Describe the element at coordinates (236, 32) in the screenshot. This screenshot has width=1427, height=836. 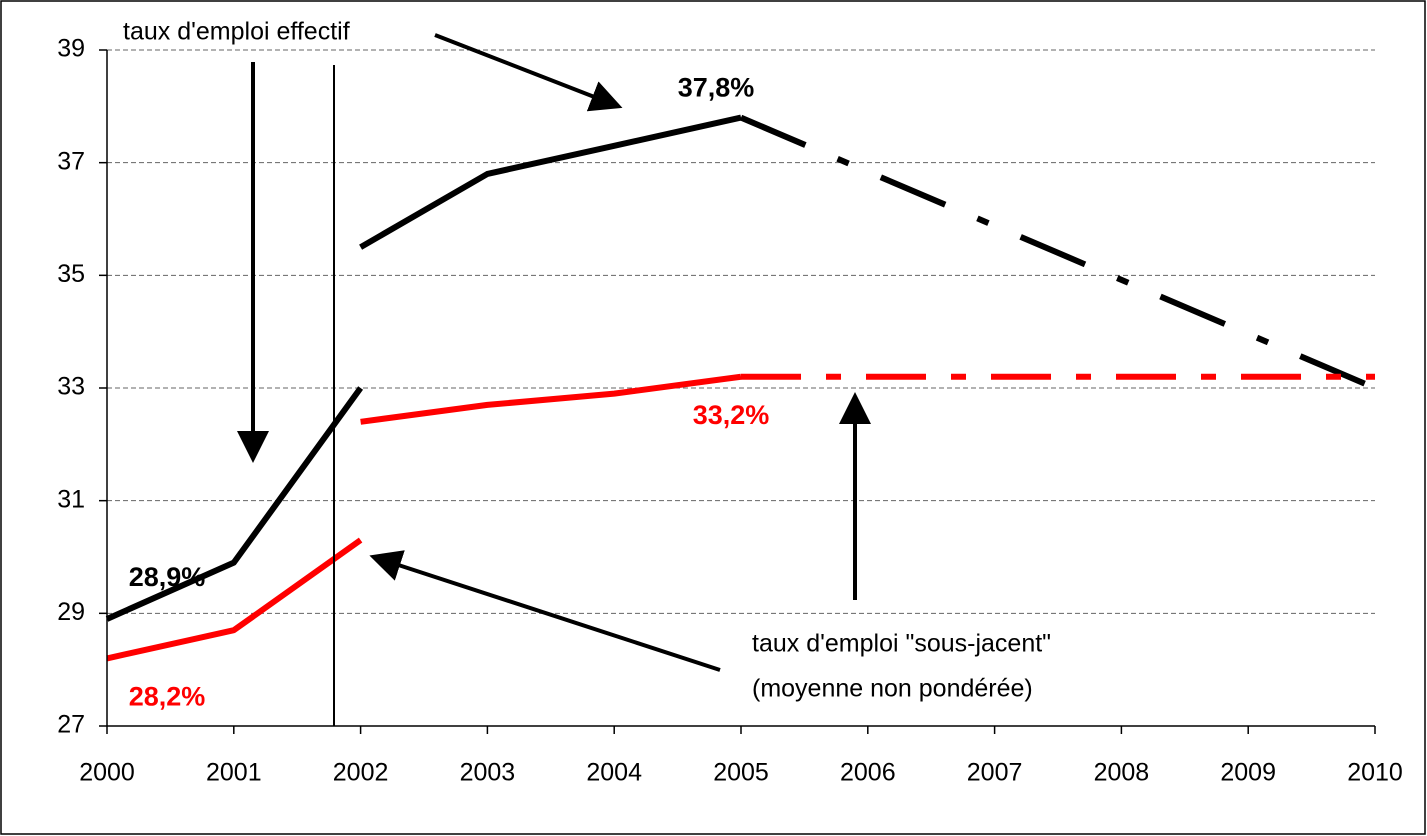
I see `annotation: taux d'emploi effectif` at that location.